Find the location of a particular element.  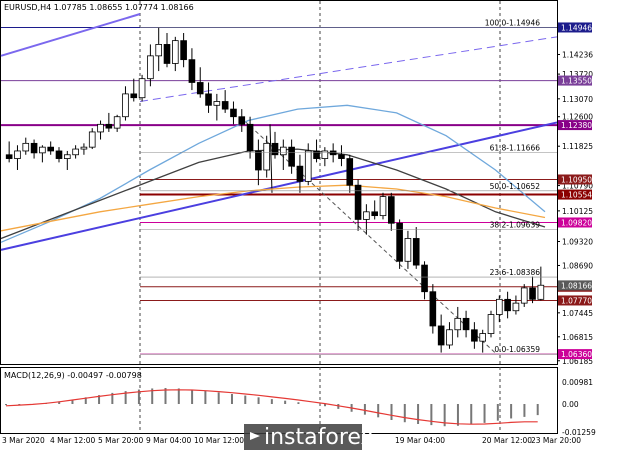

trend-line-upper-solid is located at coordinates (70, 35).